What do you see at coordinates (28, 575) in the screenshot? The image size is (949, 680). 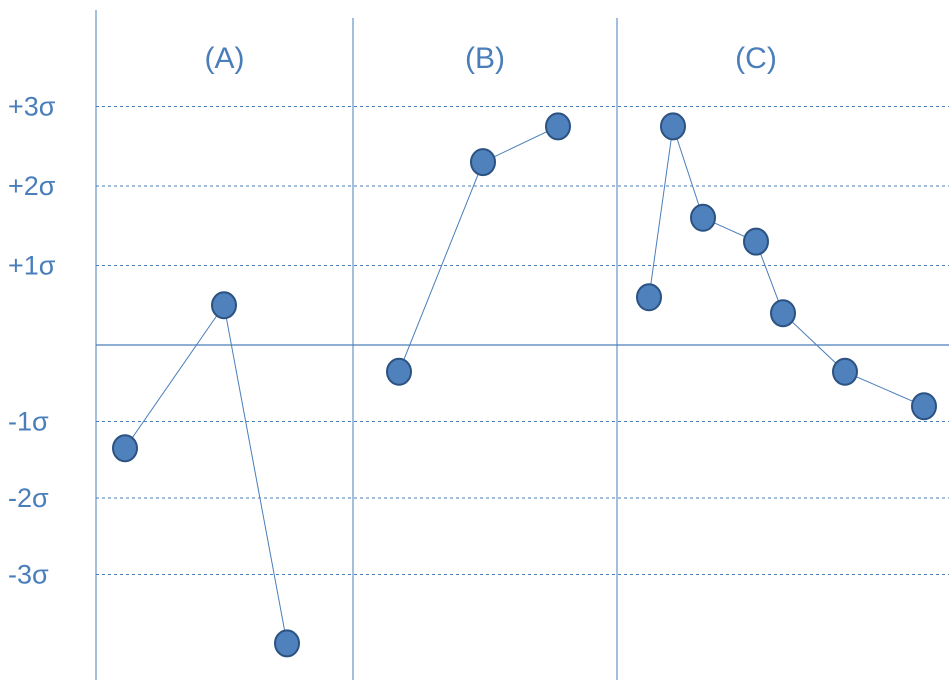 I see `y-tick-label: -3σ` at bounding box center [28, 575].